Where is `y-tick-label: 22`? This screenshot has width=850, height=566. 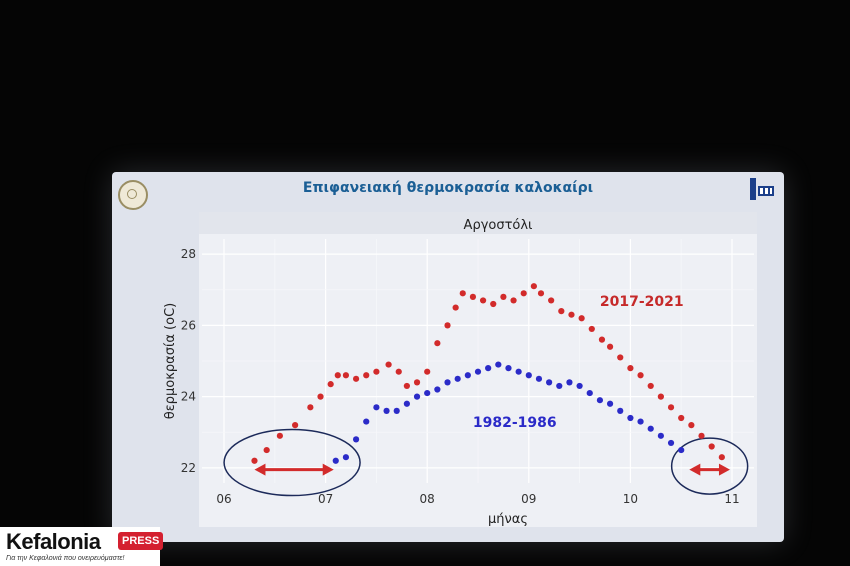 y-tick-label: 22 is located at coordinates (188, 468).